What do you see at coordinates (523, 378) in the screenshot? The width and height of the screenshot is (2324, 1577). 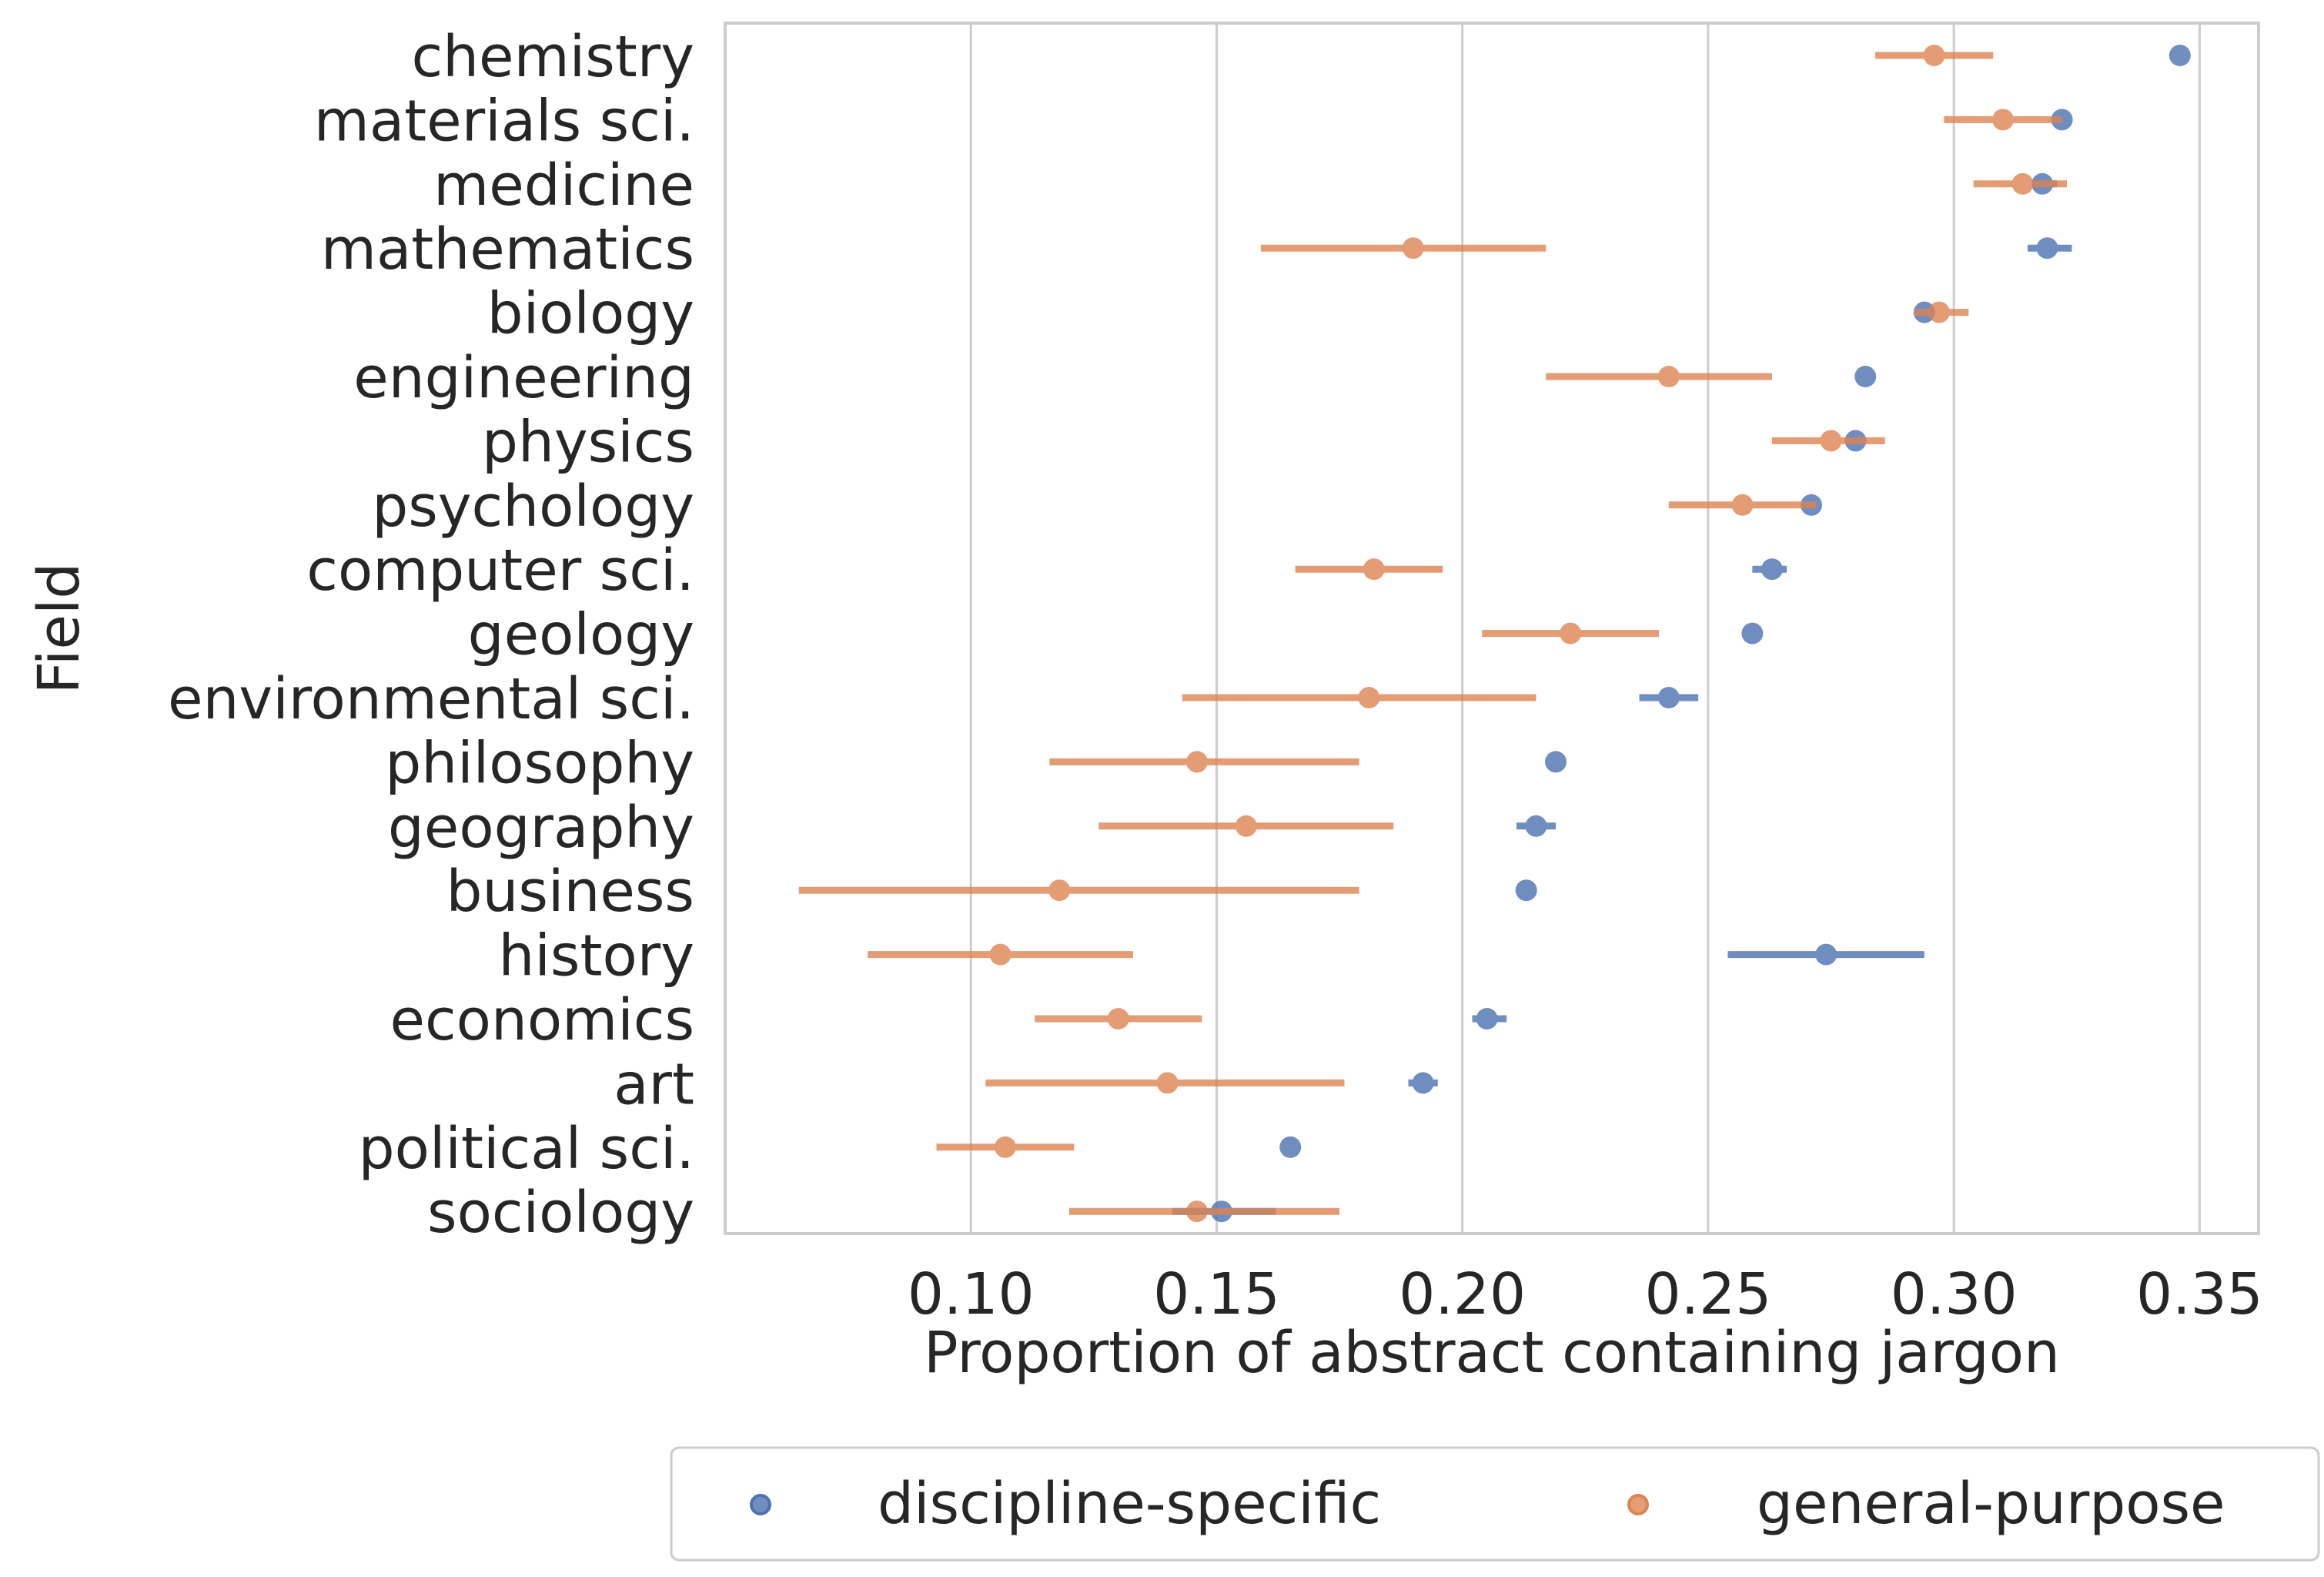 I see `y-tick-label: engineering` at bounding box center [523, 378].